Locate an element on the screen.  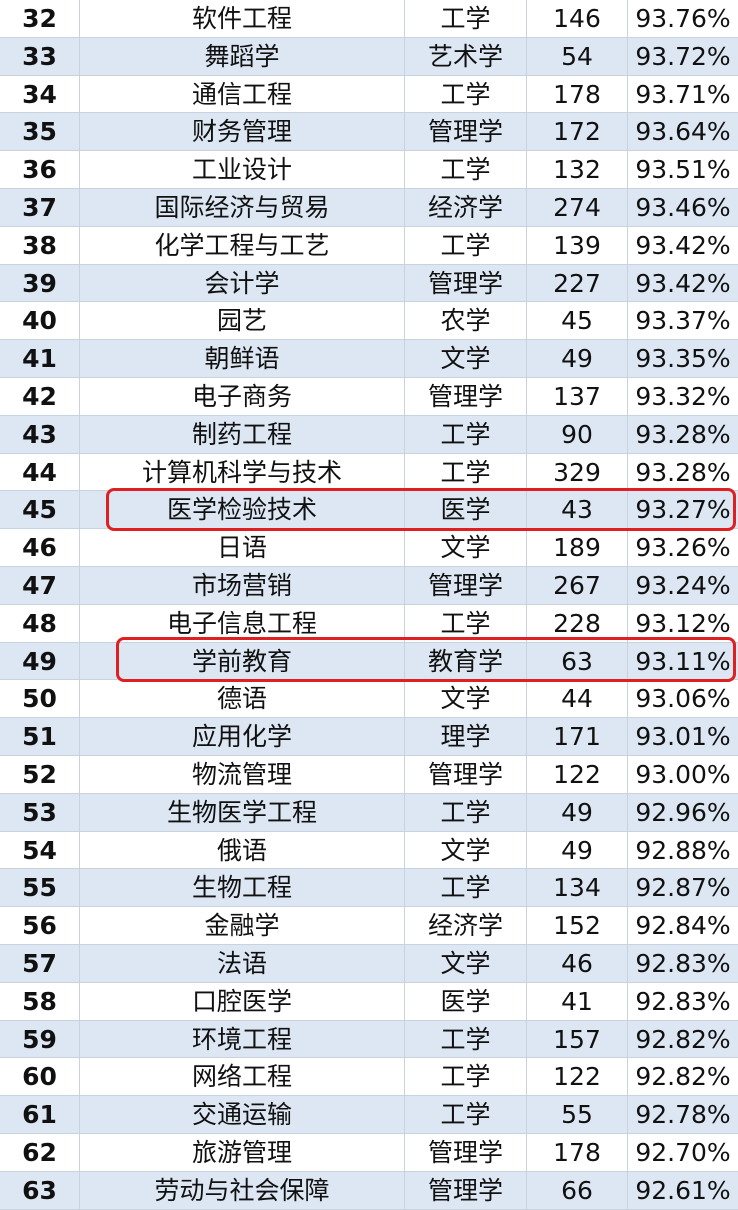
table-row: 54 俄语 文学 49 92.88% is located at coordinates (369, 850).